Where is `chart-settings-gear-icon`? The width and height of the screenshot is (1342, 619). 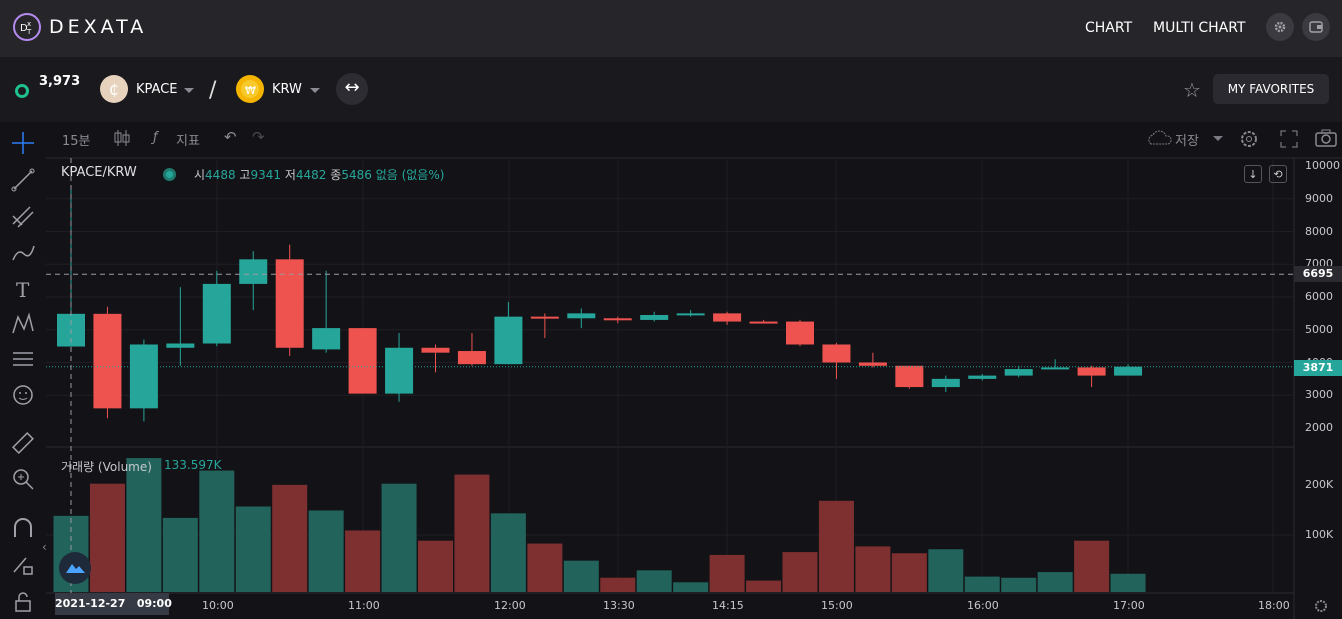 chart-settings-gear-icon is located at coordinates (1249, 139).